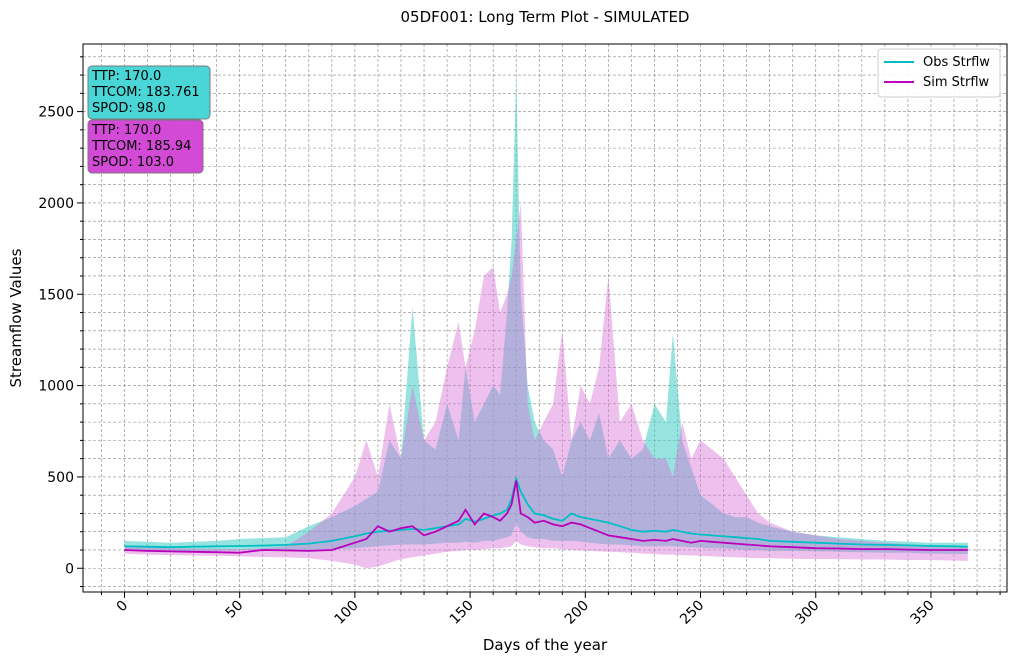  I want to click on y-tick-labels: 0 500 1000 1500 2000 2500, so click(56, 341).